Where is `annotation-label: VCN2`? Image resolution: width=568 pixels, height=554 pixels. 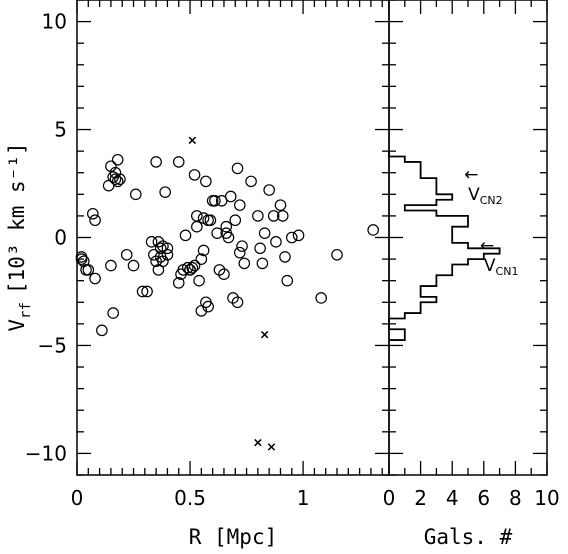 annotation-label: VCN2 is located at coordinates (485, 196).